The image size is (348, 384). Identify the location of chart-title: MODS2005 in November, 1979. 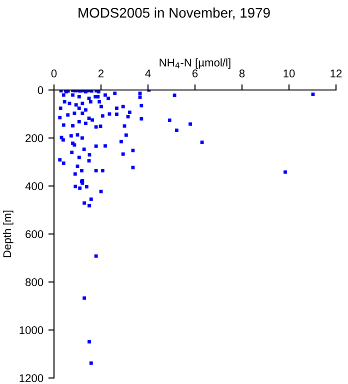
(174, 14).